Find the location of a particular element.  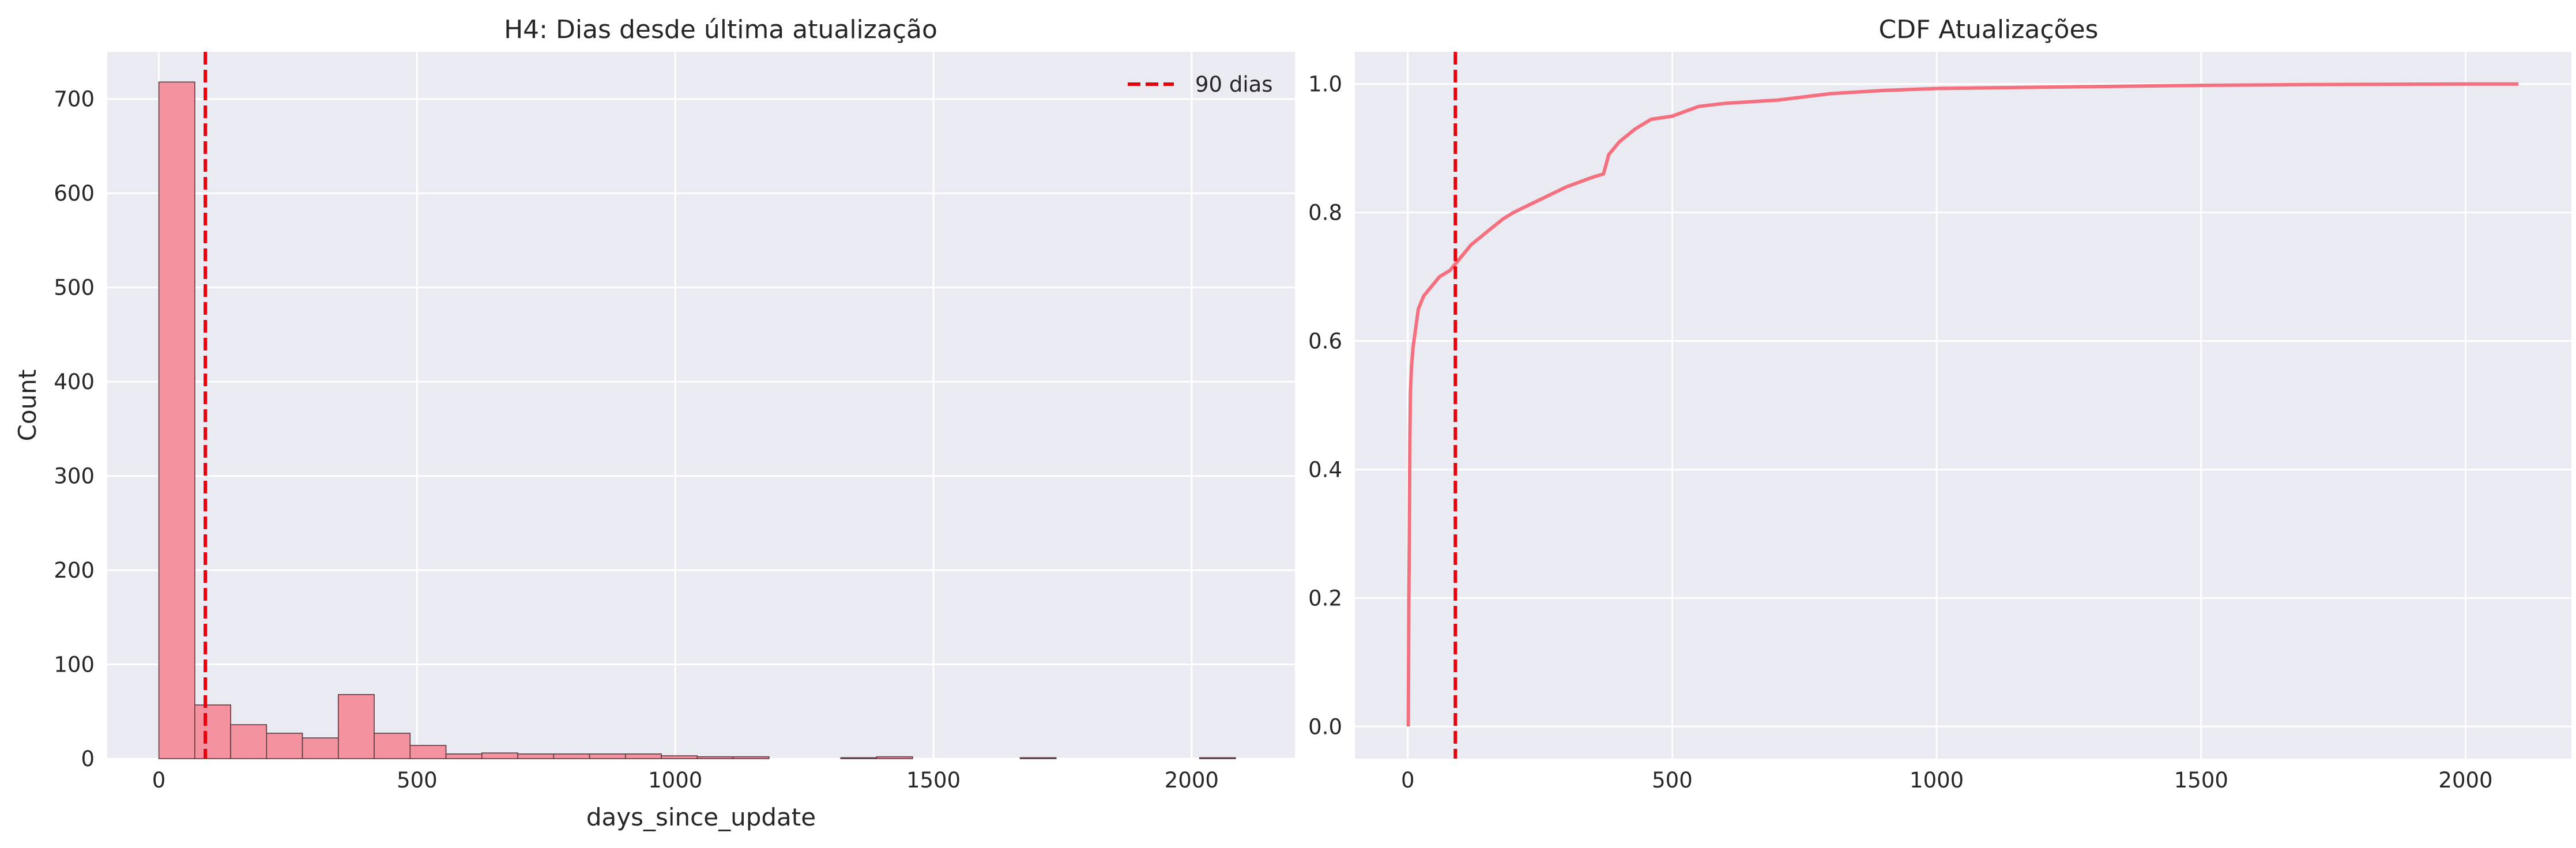

histogram-x-tick-label: 1500 is located at coordinates (933, 780).